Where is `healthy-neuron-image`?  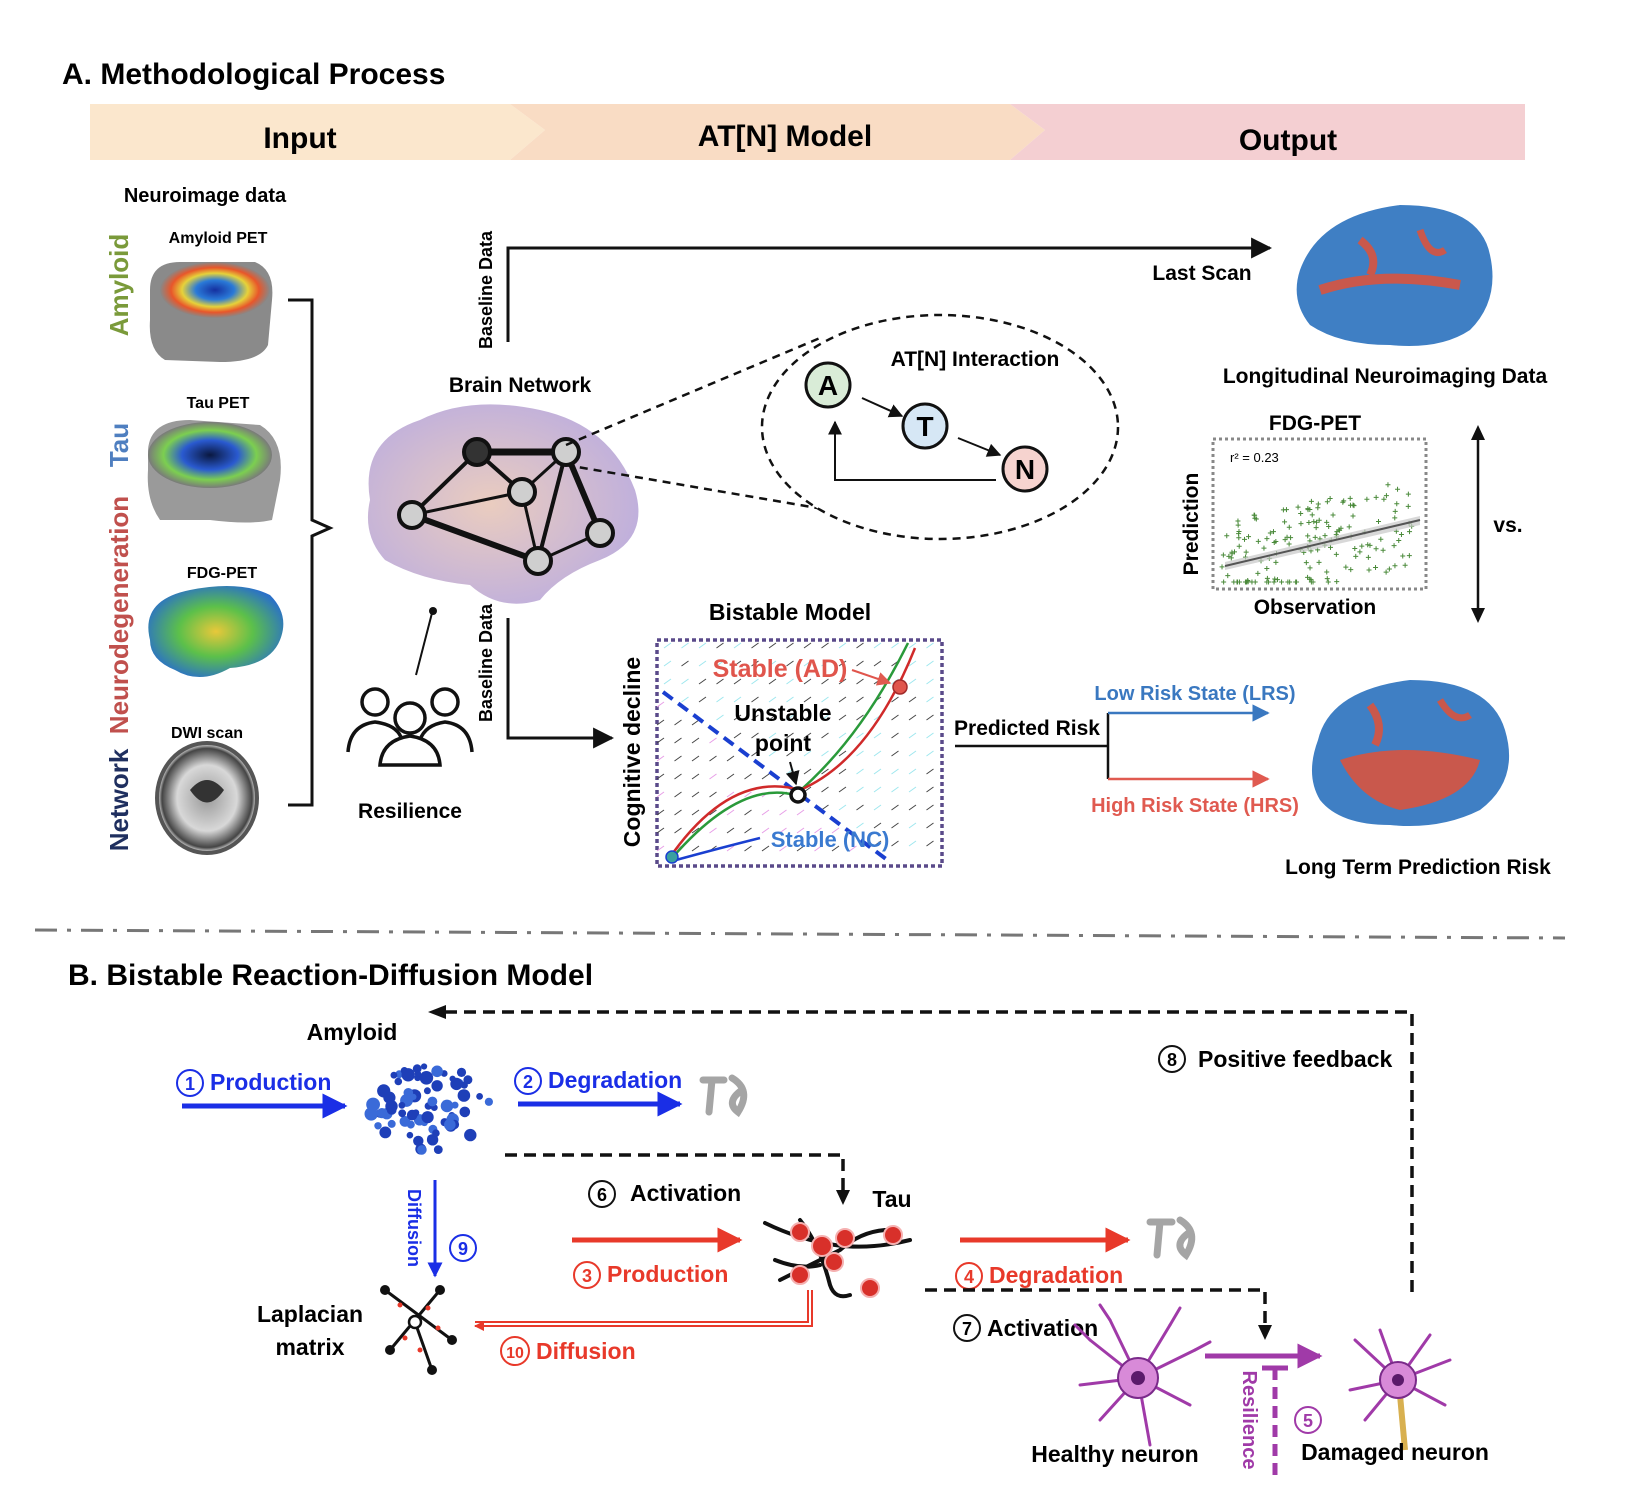 healthy-neuron-image is located at coordinates (1142, 1375).